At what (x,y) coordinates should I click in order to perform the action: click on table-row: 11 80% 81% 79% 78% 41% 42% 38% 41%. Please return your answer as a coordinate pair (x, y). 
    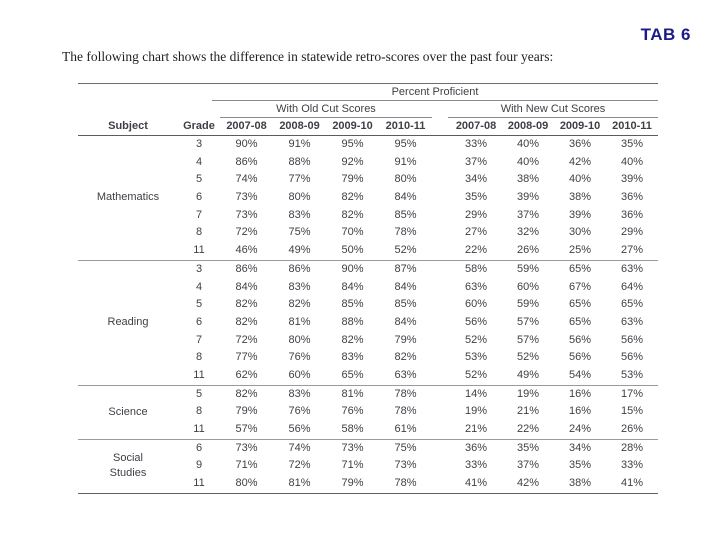
    Looking at the image, I should click on (418, 484).